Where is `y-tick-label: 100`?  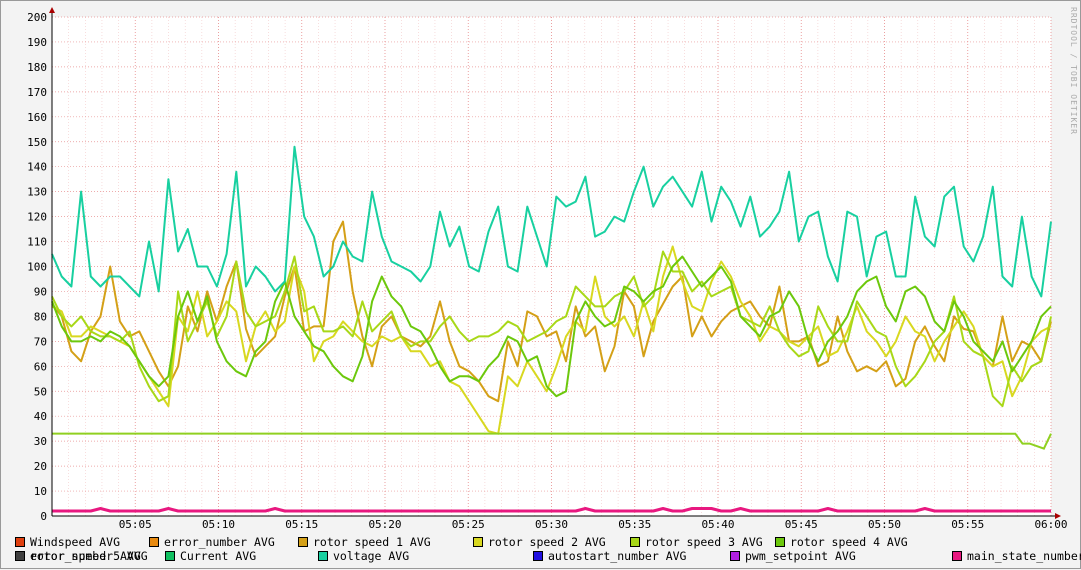
y-tick-label: 100 is located at coordinates (37, 267).